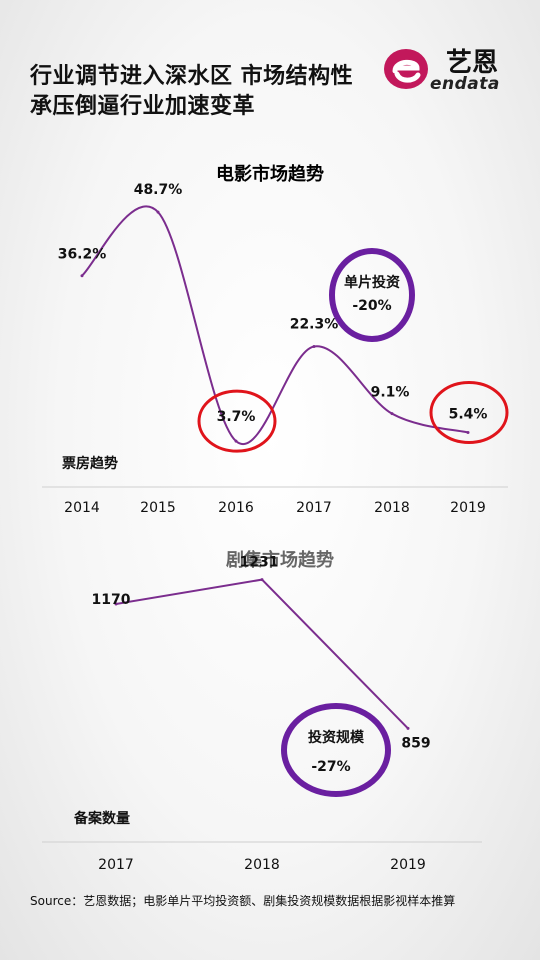 Image resolution: width=540 pixels, height=960 pixels. Describe the element at coordinates (236, 417) in the screenshot. I see `film-data-label: 3.7%` at that location.